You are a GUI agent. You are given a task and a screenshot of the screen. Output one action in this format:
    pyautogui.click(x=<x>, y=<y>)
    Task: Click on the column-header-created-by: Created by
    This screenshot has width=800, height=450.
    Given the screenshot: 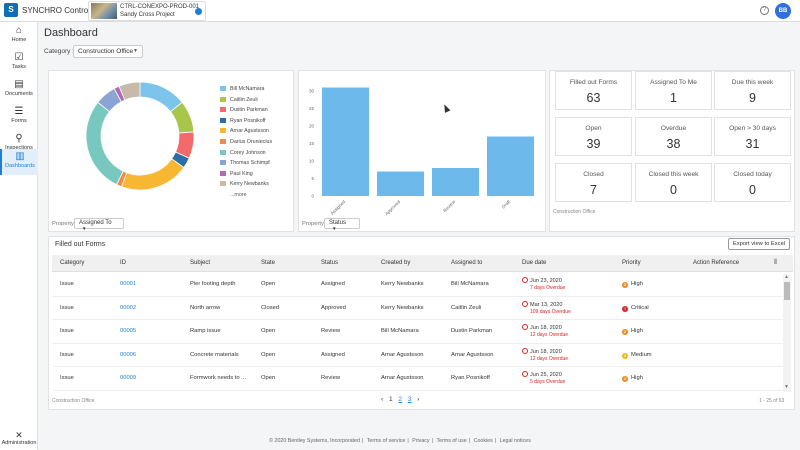 What is the action you would take?
    pyautogui.click(x=396, y=263)
    